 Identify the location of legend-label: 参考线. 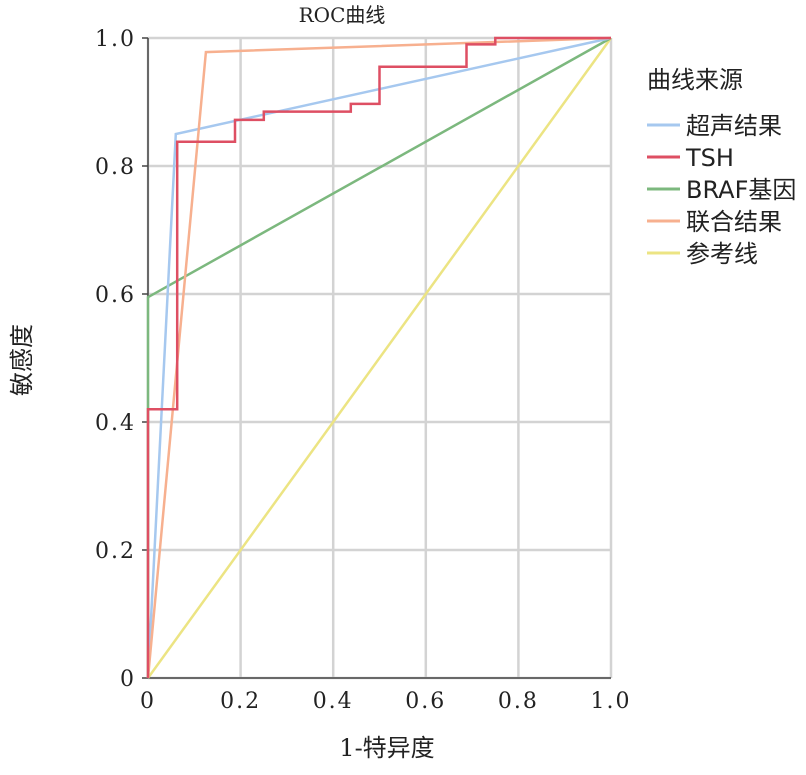
(722, 254).